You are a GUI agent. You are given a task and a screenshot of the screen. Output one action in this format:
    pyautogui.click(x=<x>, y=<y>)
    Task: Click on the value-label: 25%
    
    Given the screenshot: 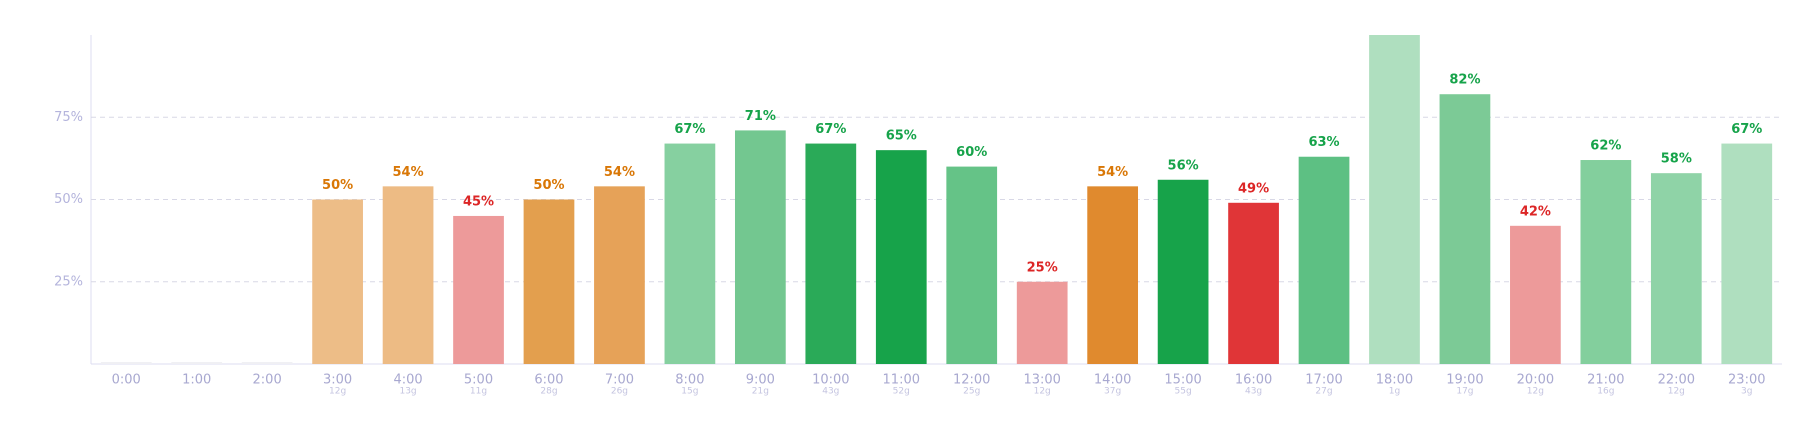 What is the action you would take?
    pyautogui.click(x=1042, y=267)
    